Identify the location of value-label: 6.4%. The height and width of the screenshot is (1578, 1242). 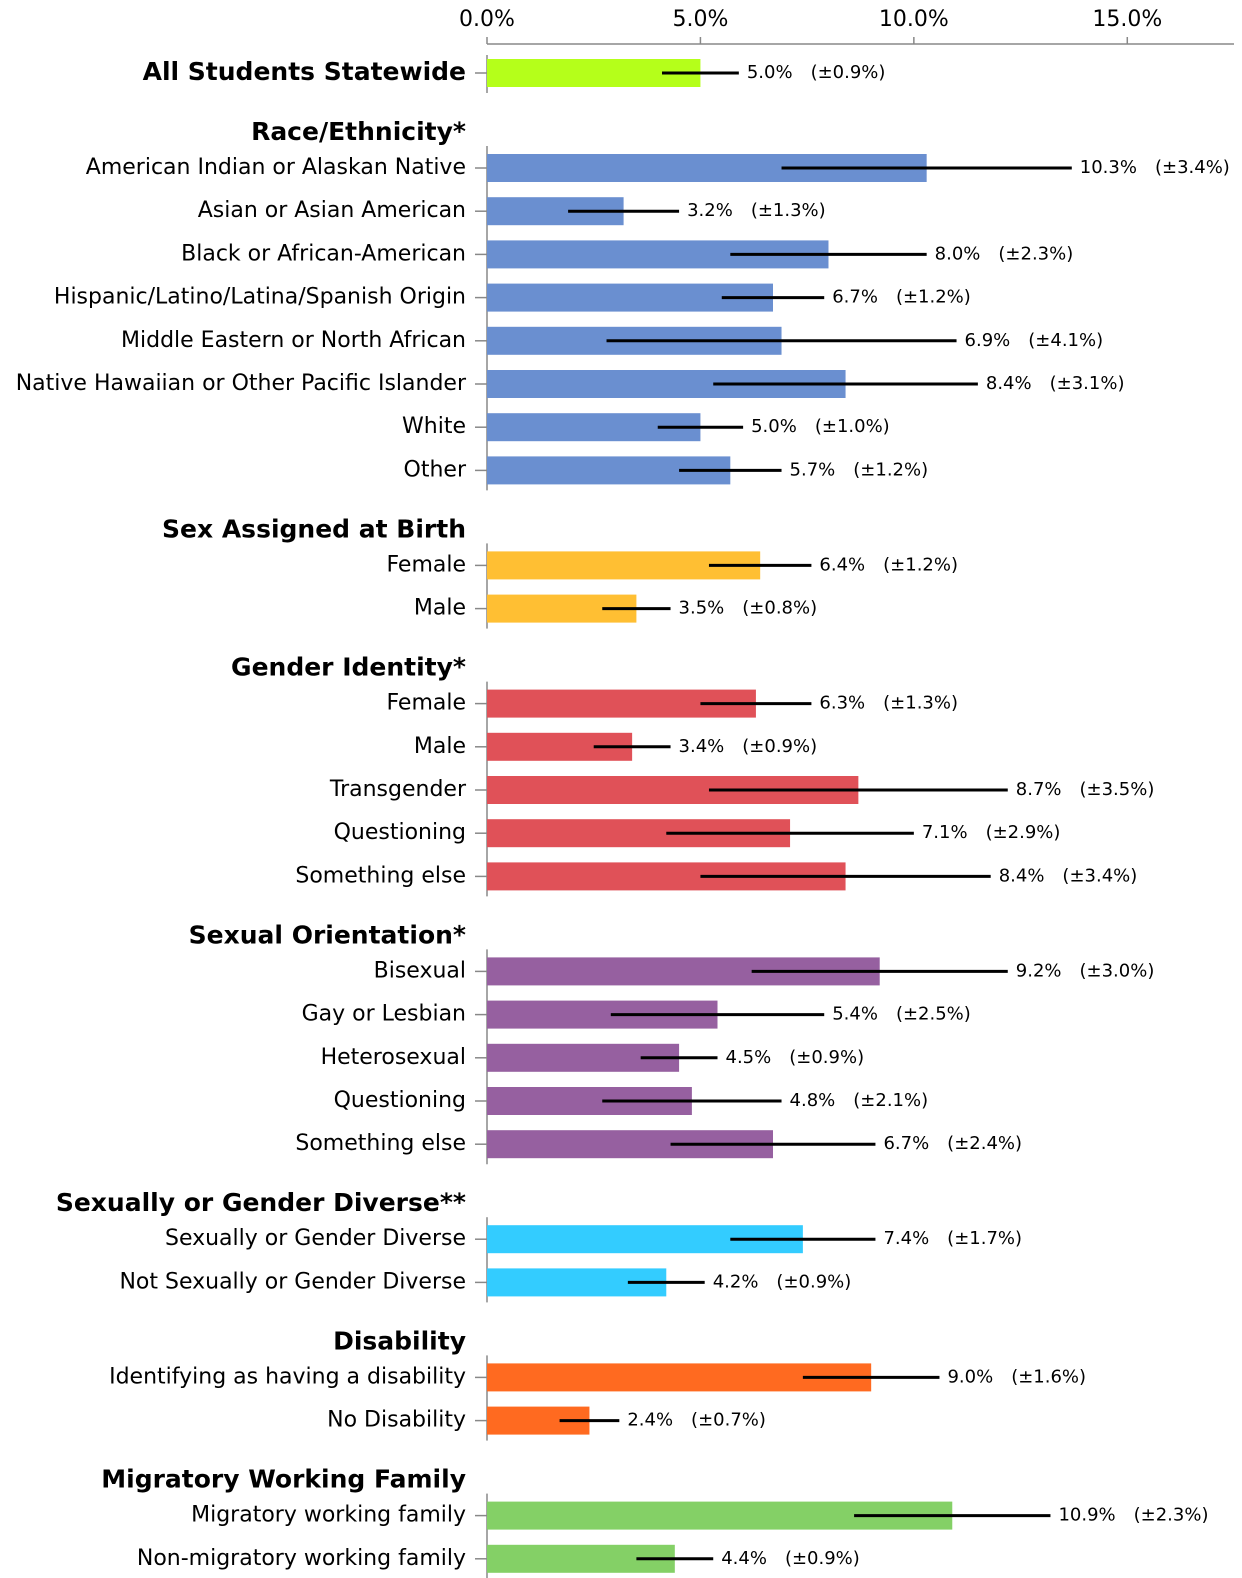
(842, 564).